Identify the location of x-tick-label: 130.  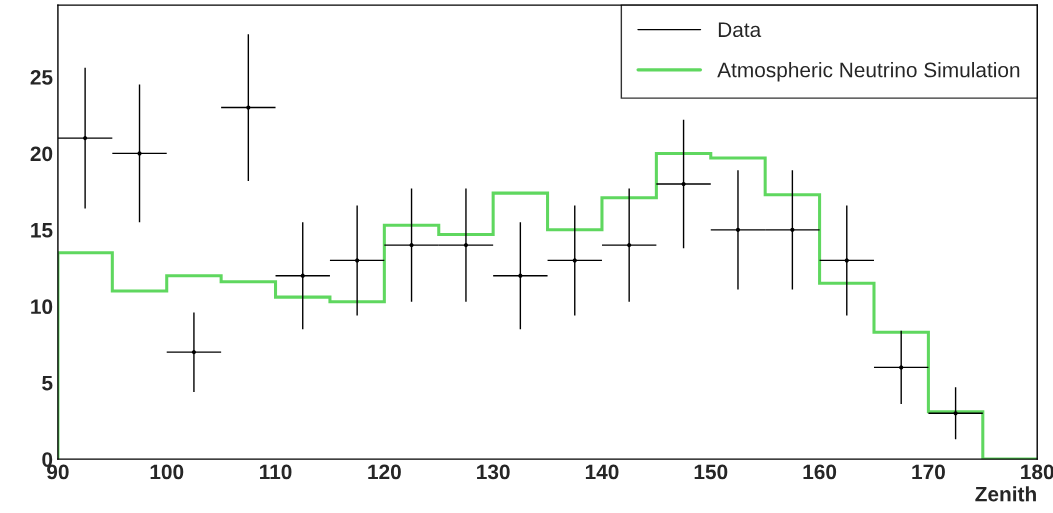
(493, 472).